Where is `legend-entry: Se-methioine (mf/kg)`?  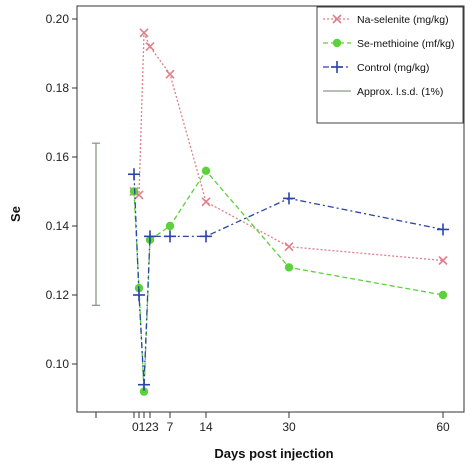 legend-entry: Se-methioine (mf/kg) is located at coordinates (388, 44).